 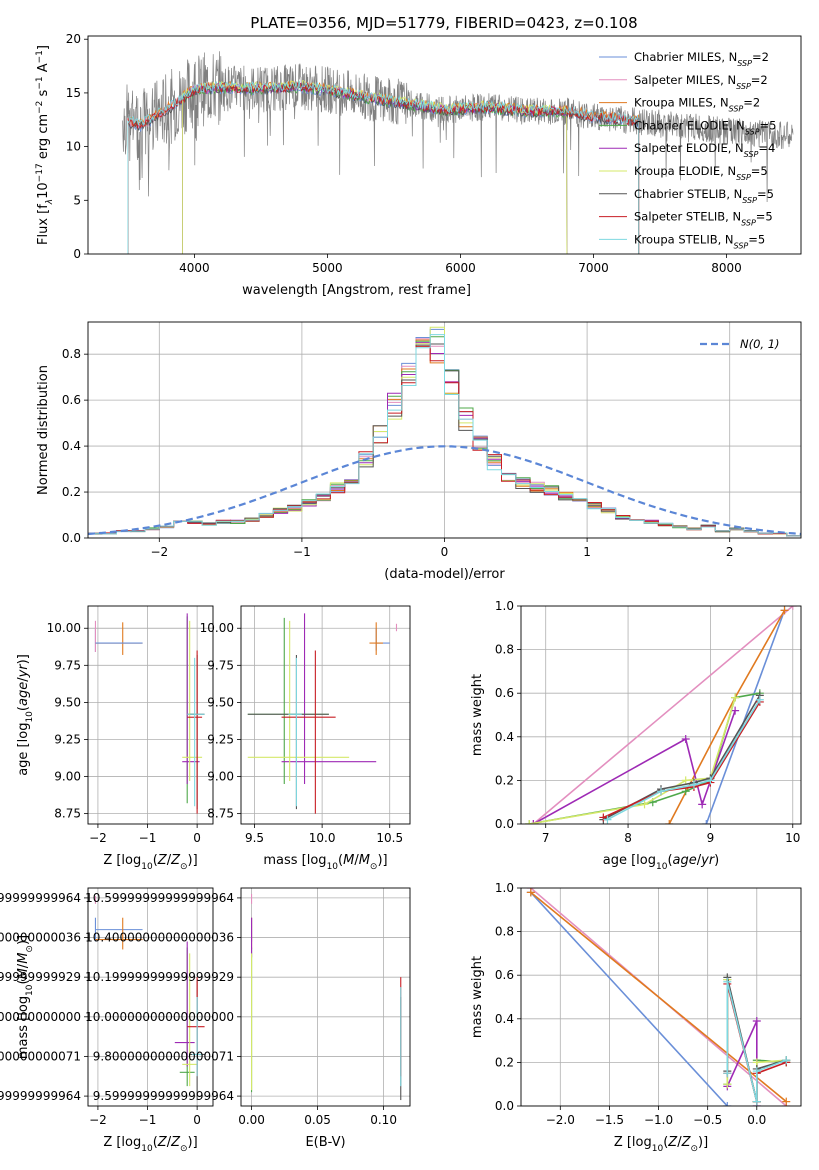 What do you see at coordinates (64, 628) in the screenshot?
I see `y-tick-label: 10.00` at bounding box center [64, 628].